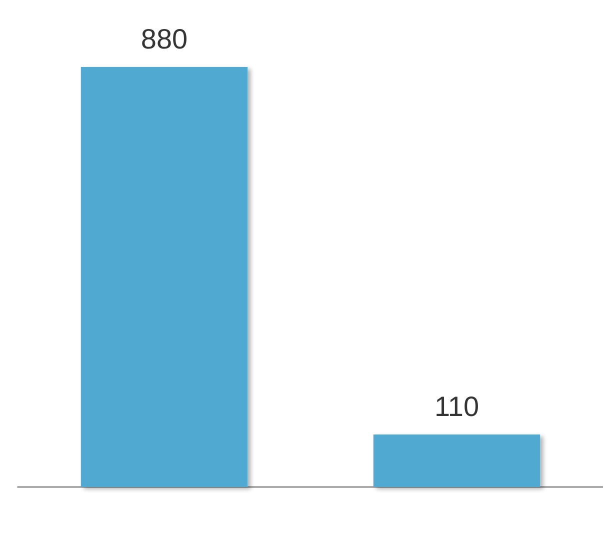 The image size is (611, 559). What do you see at coordinates (164, 39) in the screenshot?
I see `data-label: 880` at bounding box center [164, 39].